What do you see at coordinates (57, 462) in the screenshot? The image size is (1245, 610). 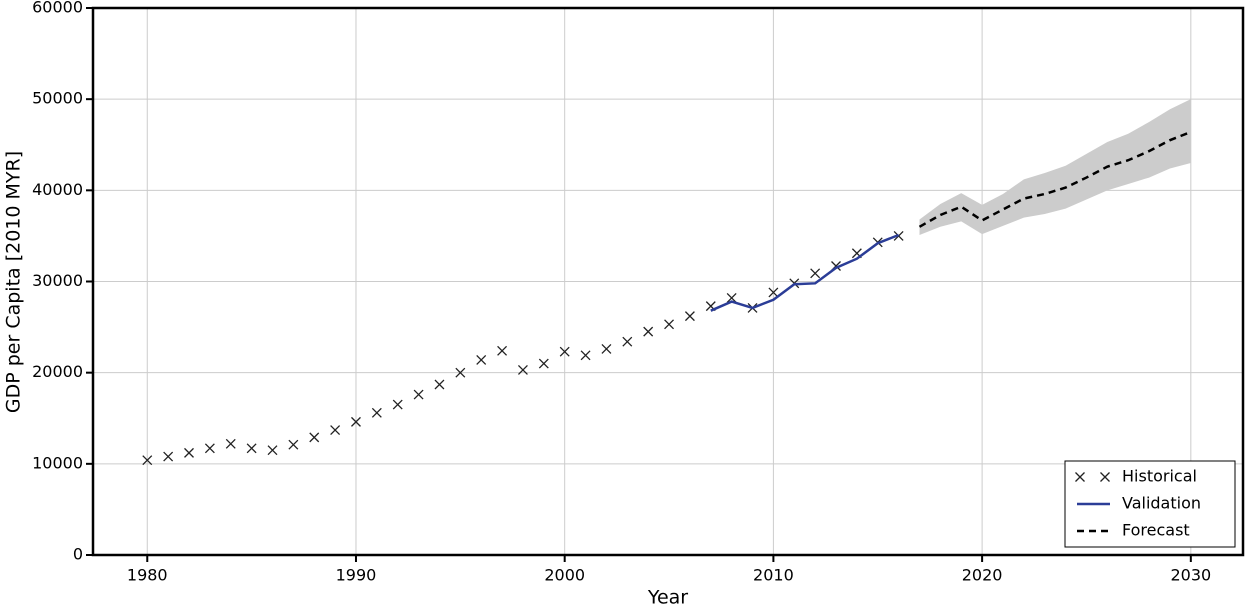 I see `y-tick-label: 10000` at bounding box center [57, 462].